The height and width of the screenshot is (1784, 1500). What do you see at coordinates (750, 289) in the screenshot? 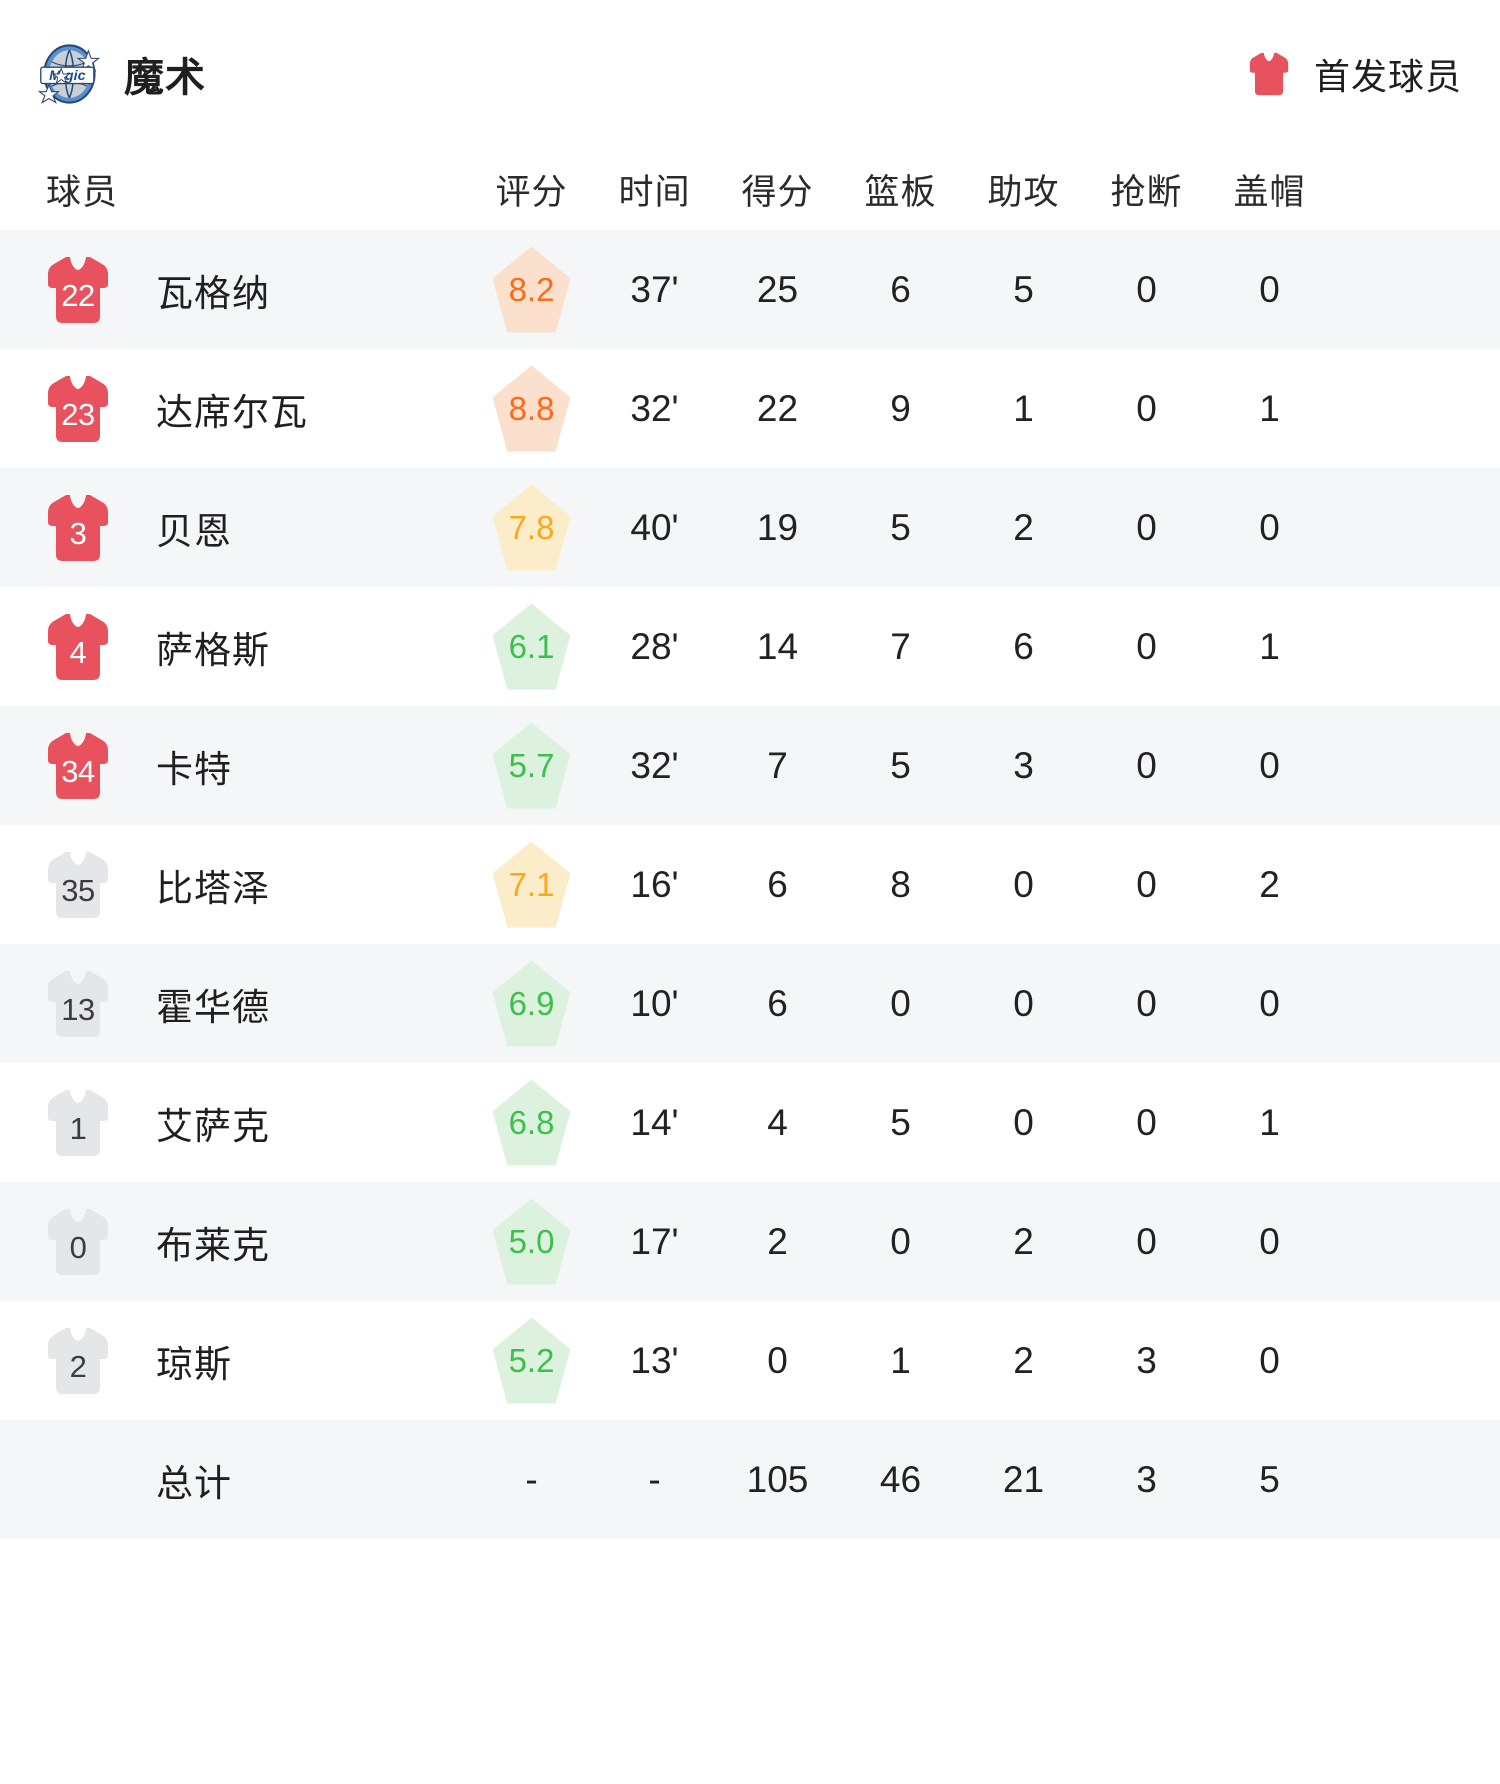
I see `table-row: 22 瓦格纳 8.2 37' 25 6 5 0 0` at bounding box center [750, 289].